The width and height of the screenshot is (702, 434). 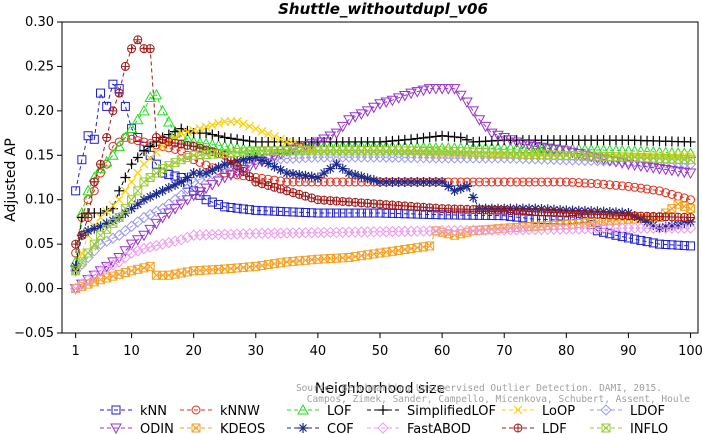 I want to click on legend-item-lof: LOF, so click(x=319, y=411).